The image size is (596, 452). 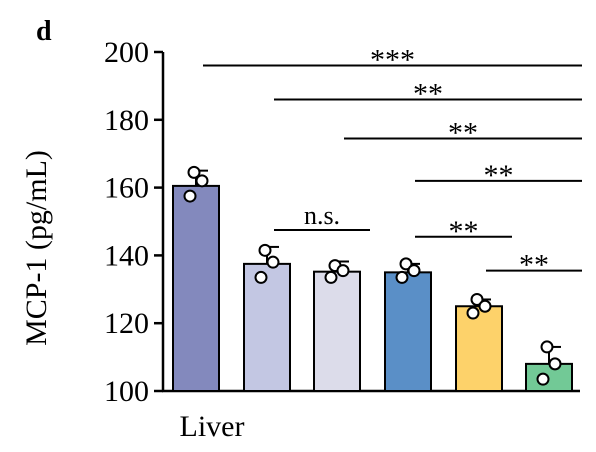 I want to click on x-axis-label: Liver, so click(x=212, y=426).